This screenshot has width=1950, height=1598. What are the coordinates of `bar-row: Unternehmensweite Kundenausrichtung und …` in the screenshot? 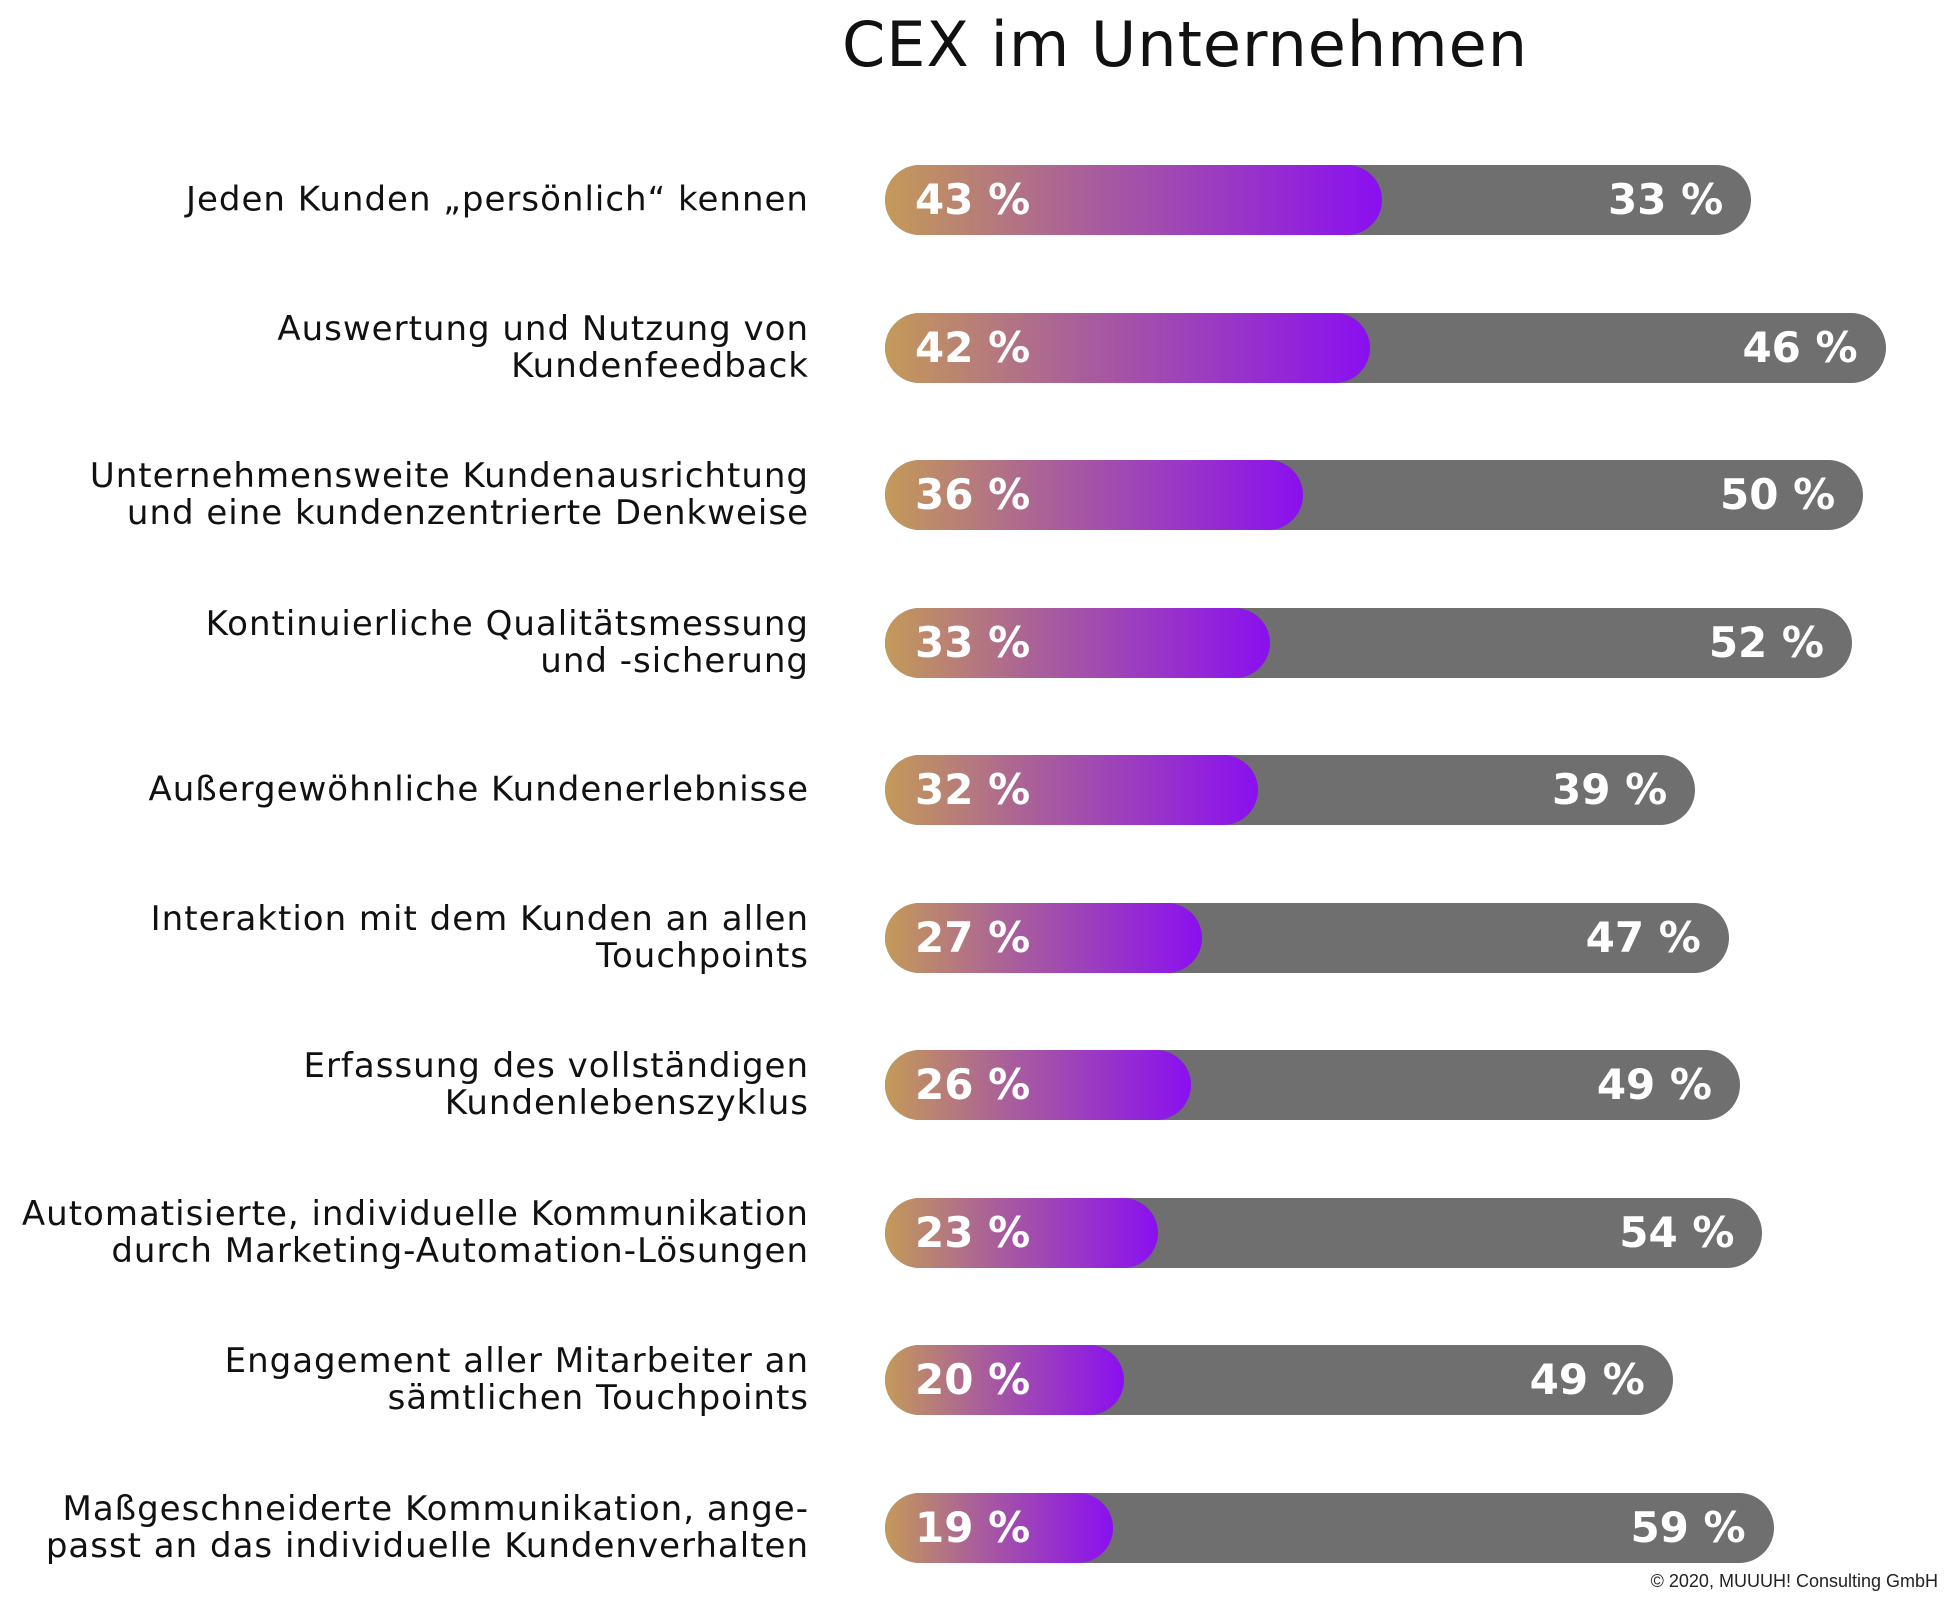 It's located at (975, 494).